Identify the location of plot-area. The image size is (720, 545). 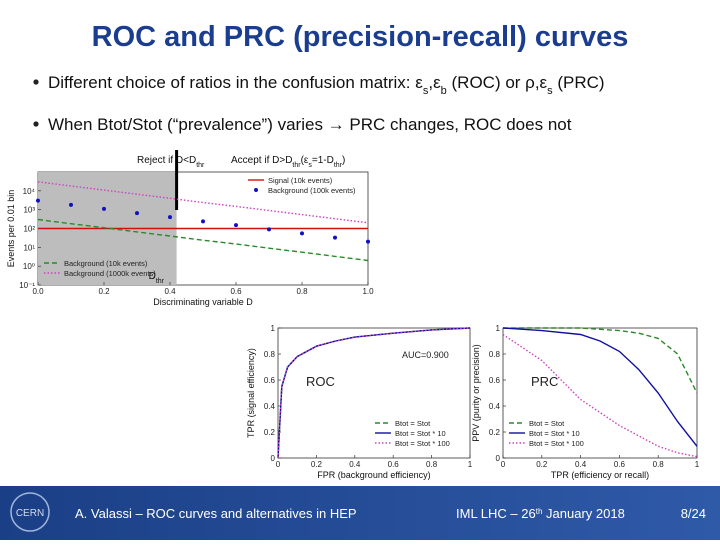
(600, 393).